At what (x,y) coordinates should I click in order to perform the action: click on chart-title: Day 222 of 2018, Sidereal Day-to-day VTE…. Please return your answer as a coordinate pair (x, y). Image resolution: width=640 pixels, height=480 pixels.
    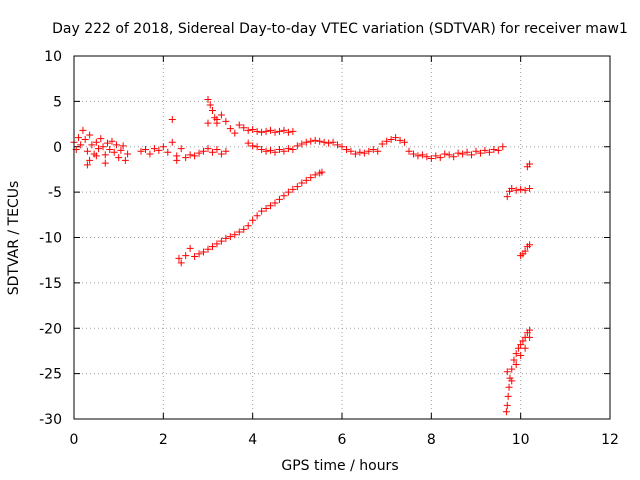
    Looking at the image, I should click on (340, 29).